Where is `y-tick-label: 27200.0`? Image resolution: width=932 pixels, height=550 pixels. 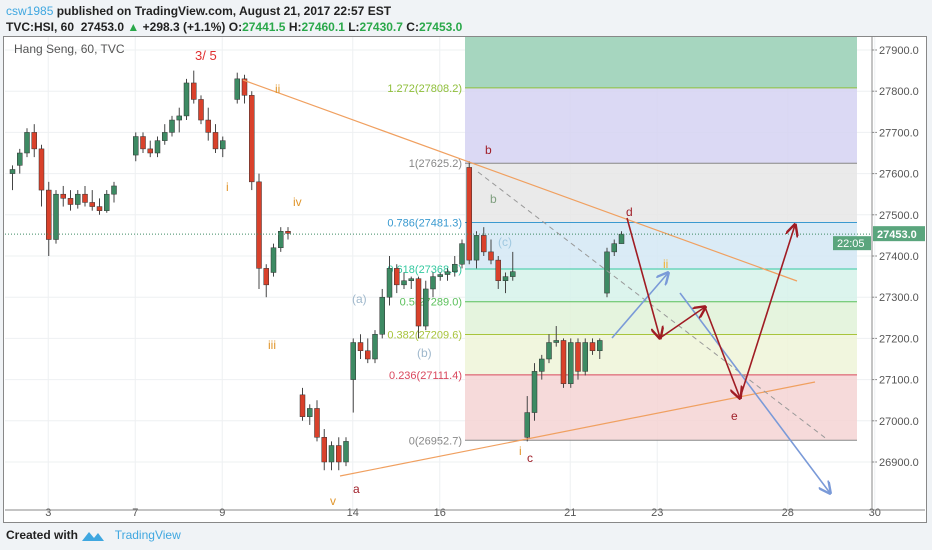
y-tick-label: 27200.0 is located at coordinates (899, 339).